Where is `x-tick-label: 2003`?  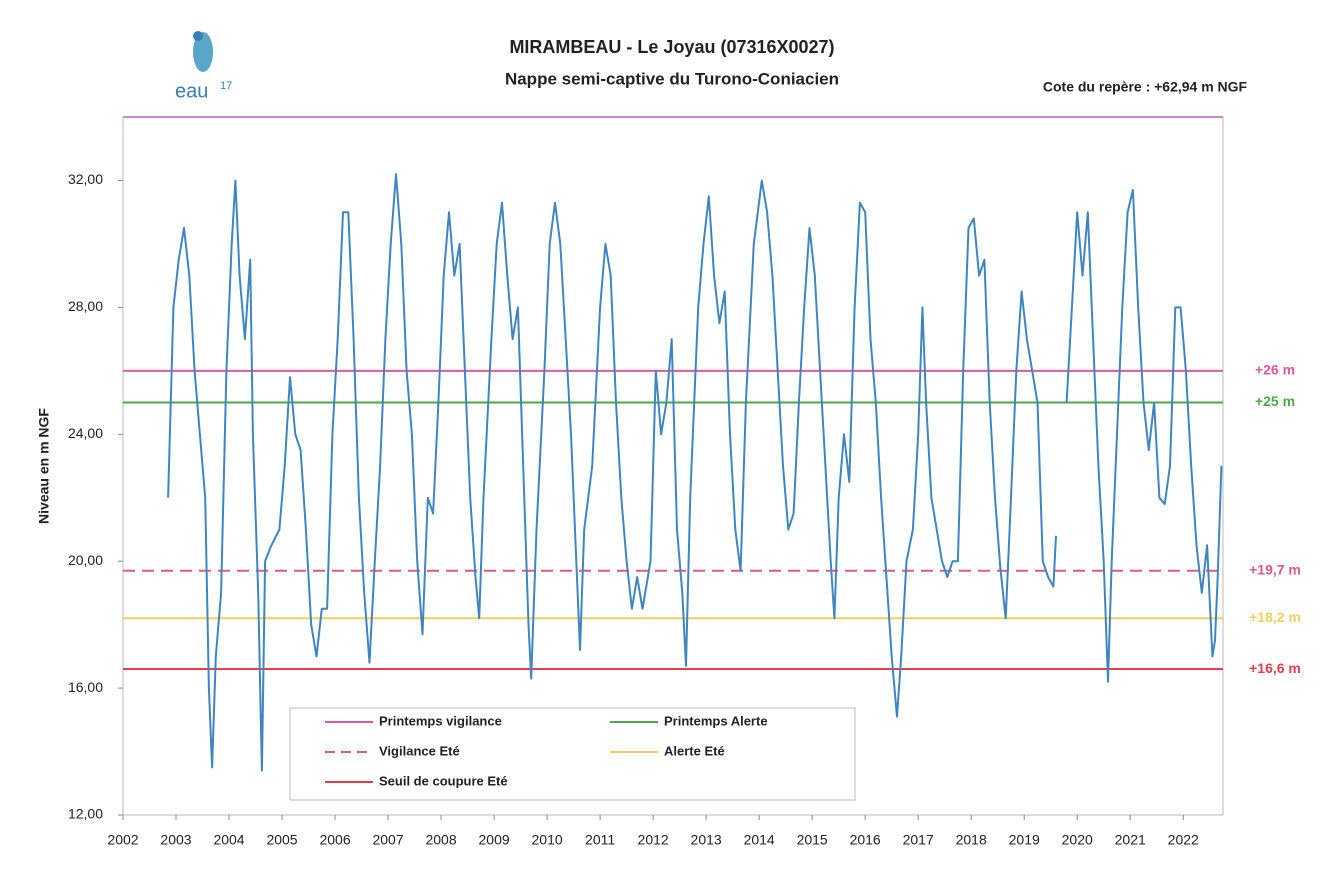 x-tick-label: 2003 is located at coordinates (175, 840).